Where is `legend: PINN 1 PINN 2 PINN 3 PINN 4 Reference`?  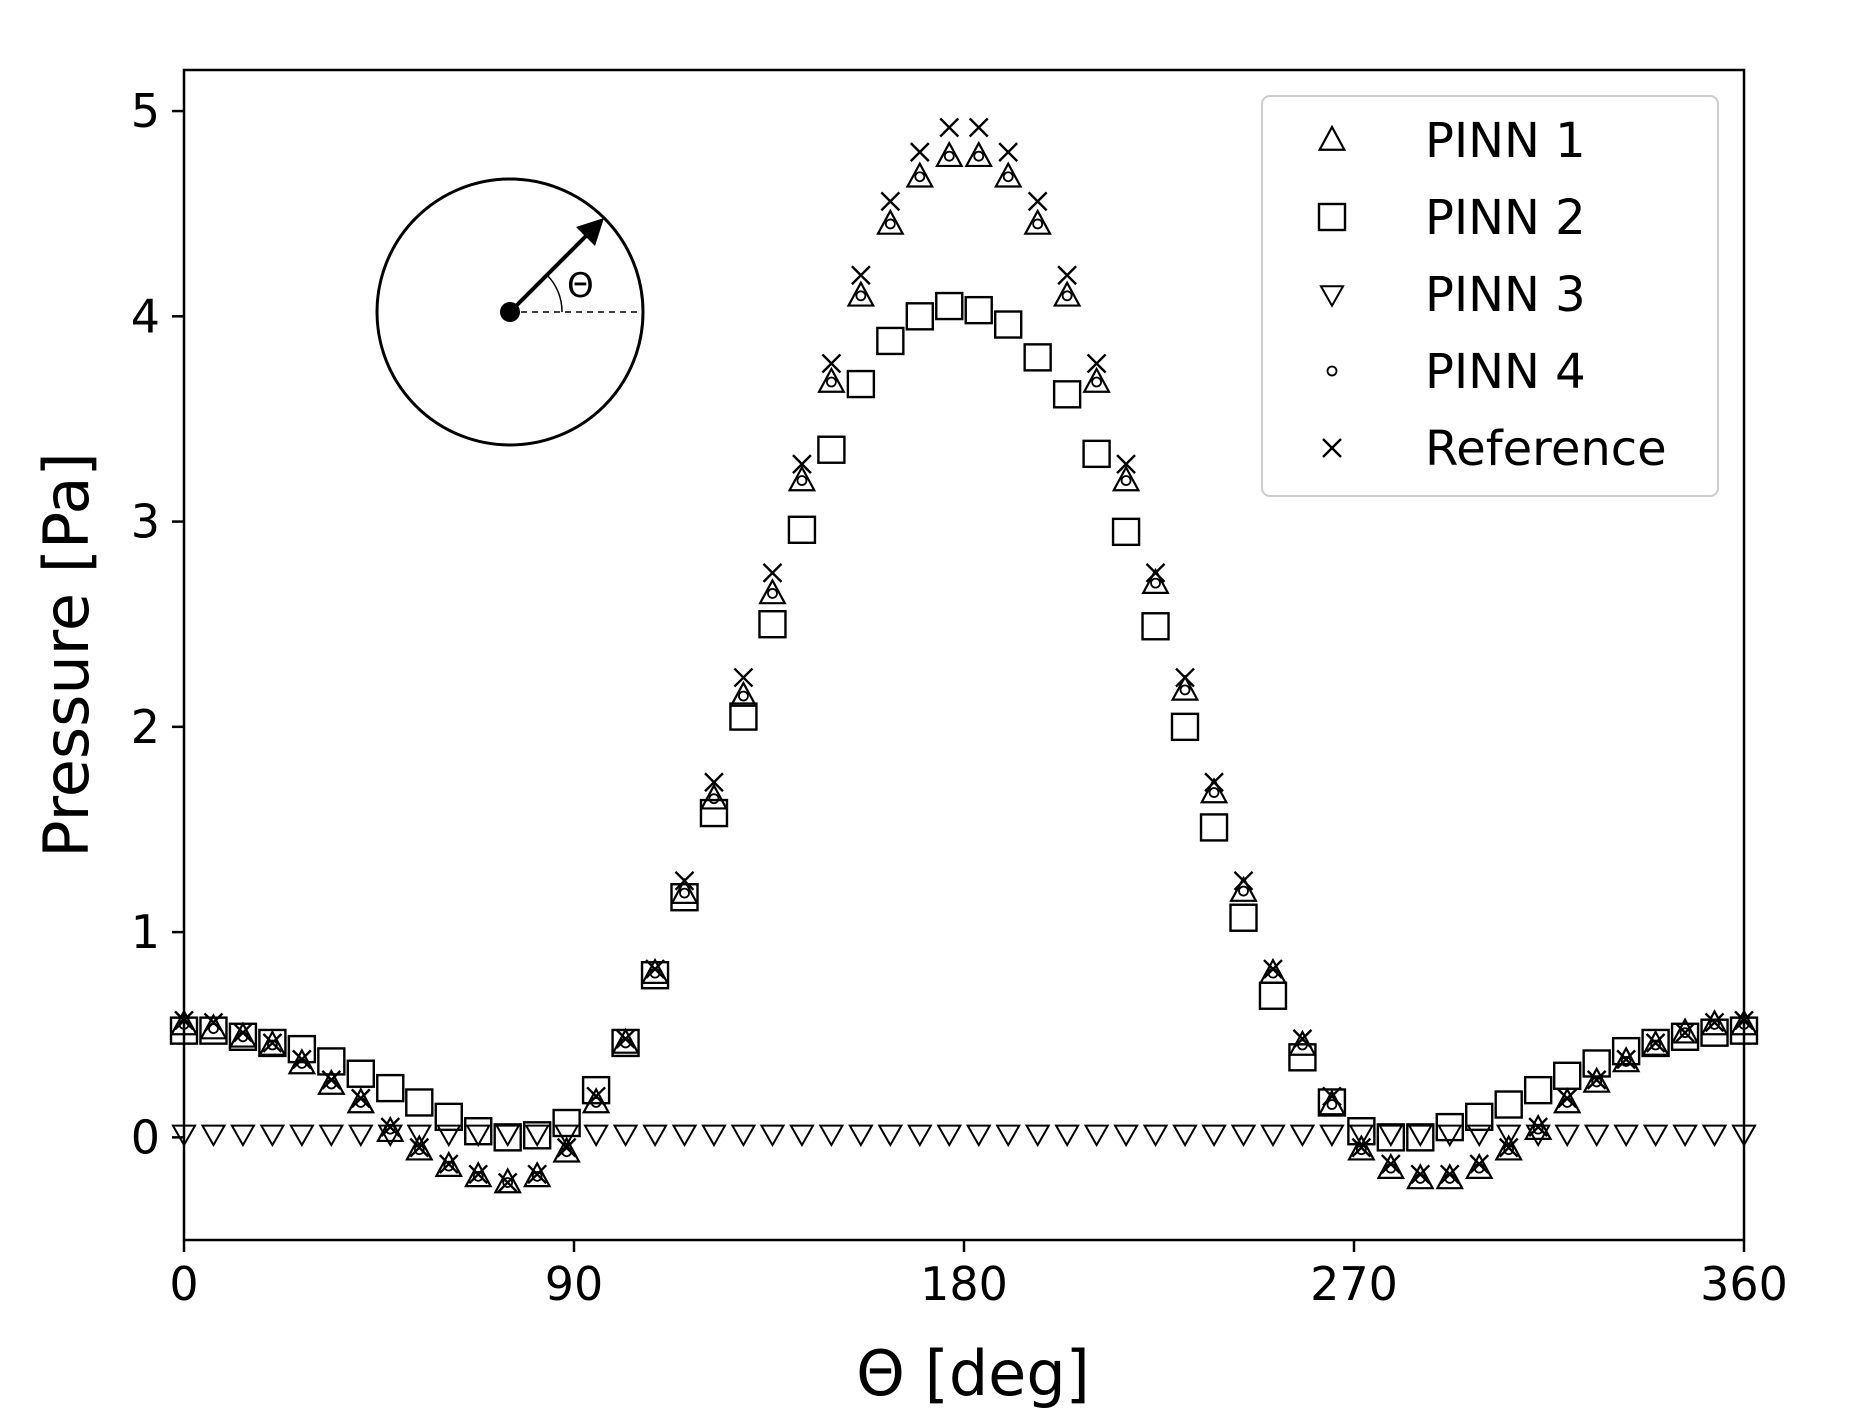 legend: PINN 1 PINN 2 PINN 3 PINN 4 Reference is located at coordinates (1490, 296).